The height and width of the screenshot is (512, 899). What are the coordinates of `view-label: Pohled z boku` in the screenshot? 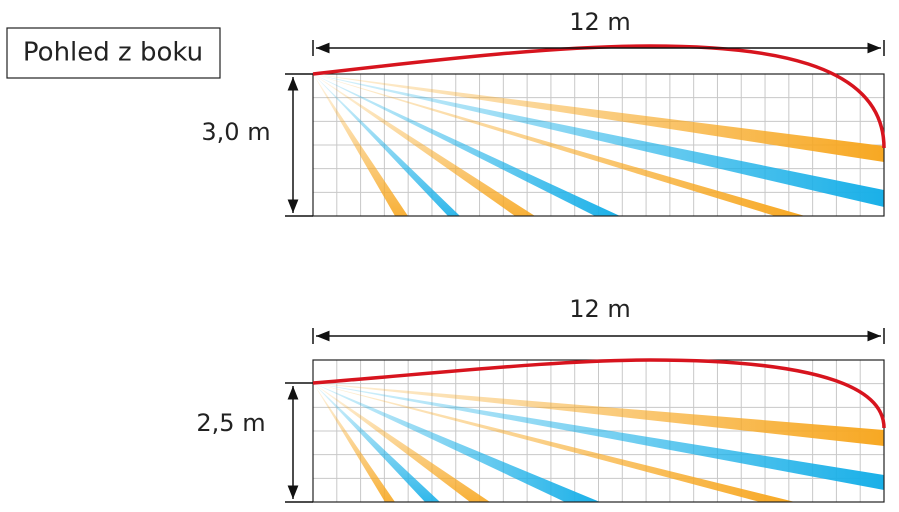 It's located at (113, 53).